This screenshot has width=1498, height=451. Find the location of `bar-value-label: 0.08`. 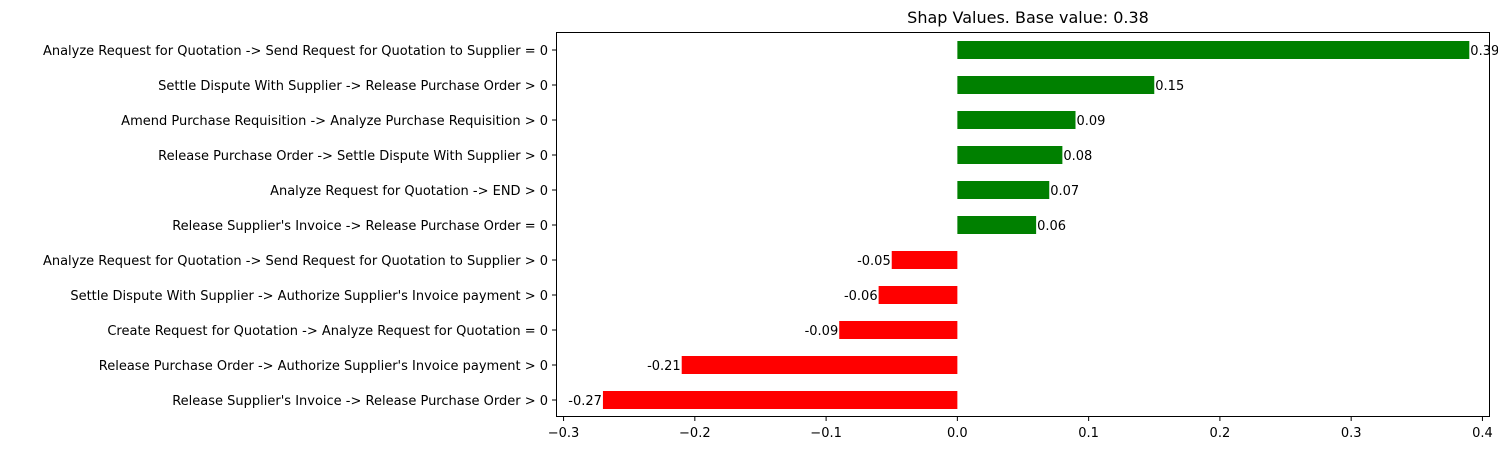

bar-value-label: 0.08 is located at coordinates (1077, 156).